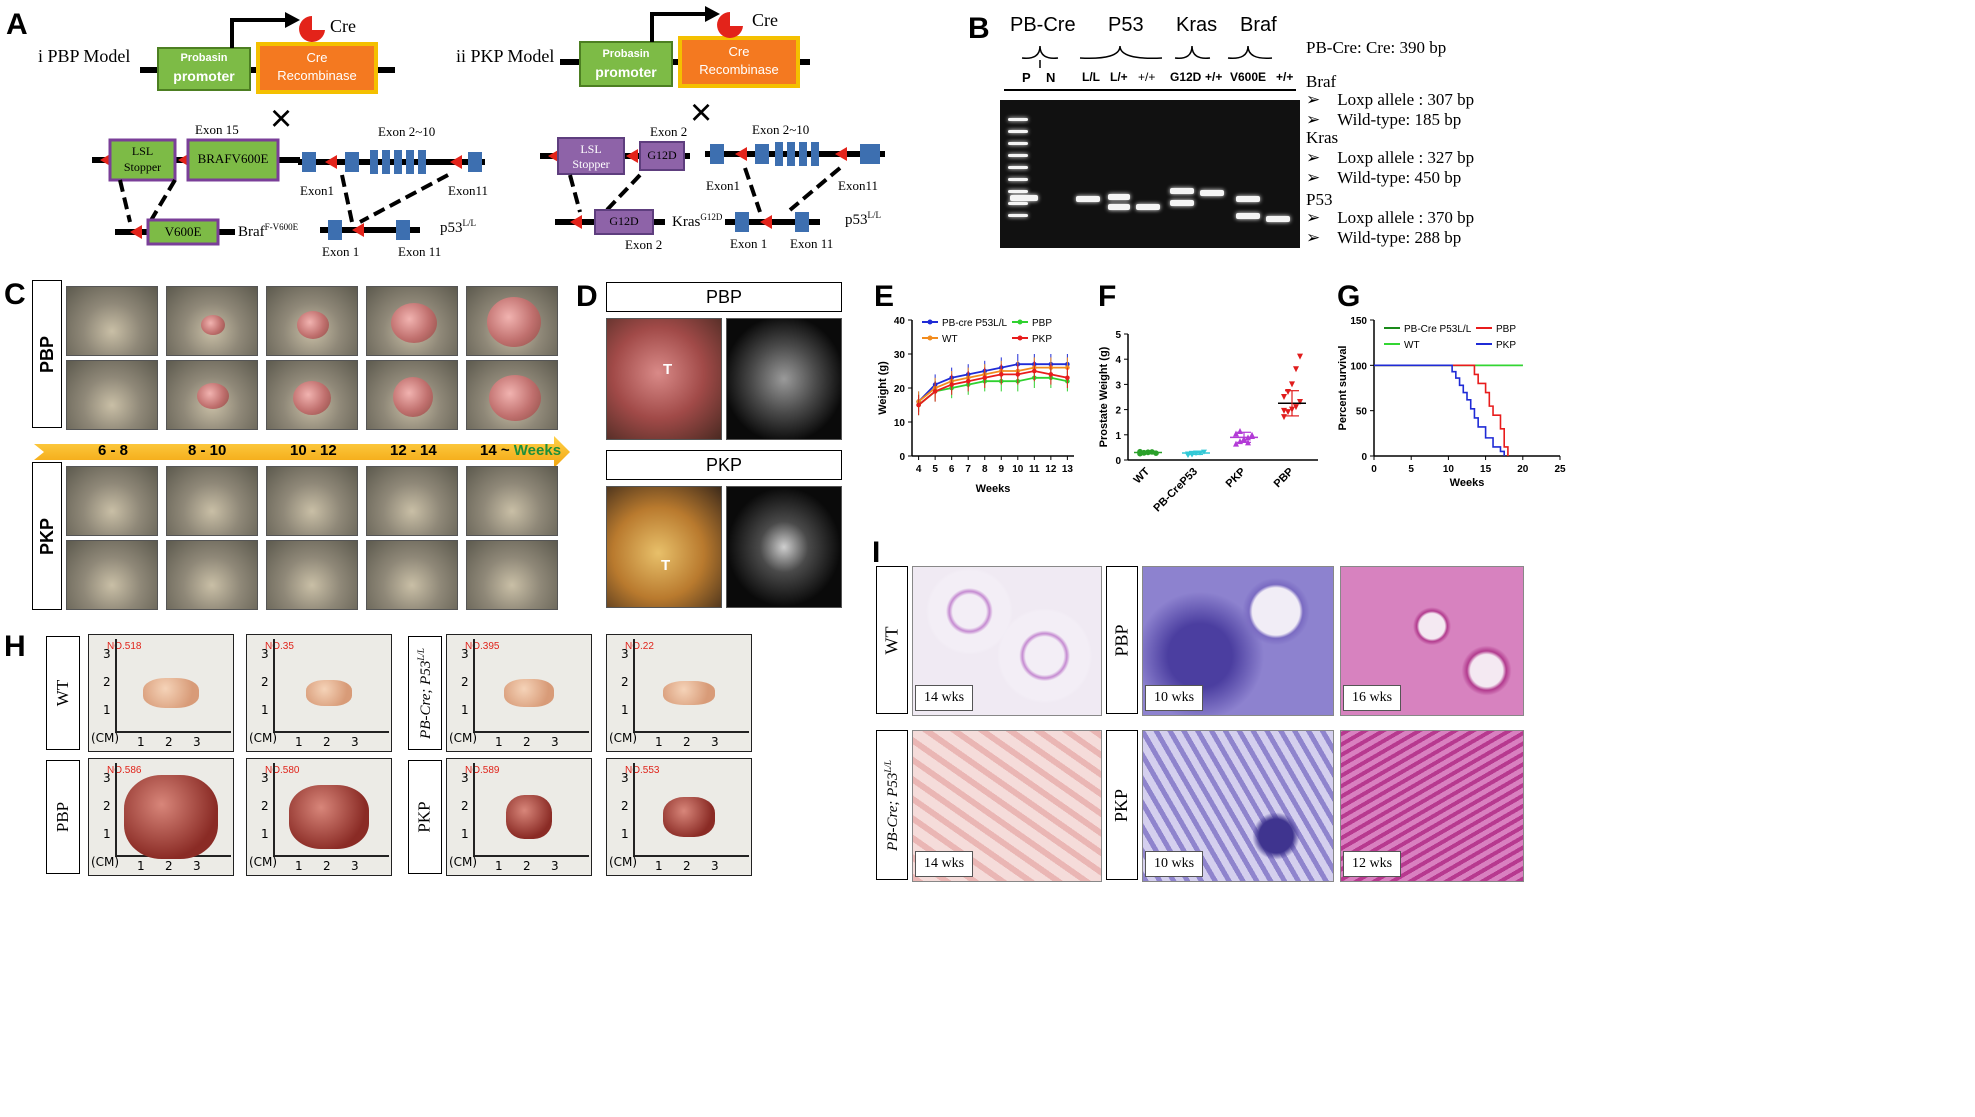 Image resolution: width=1975 pixels, height=1117 pixels. Describe the element at coordinates (1118, 335) in the screenshot. I see `y-tick-label: 5` at that location.